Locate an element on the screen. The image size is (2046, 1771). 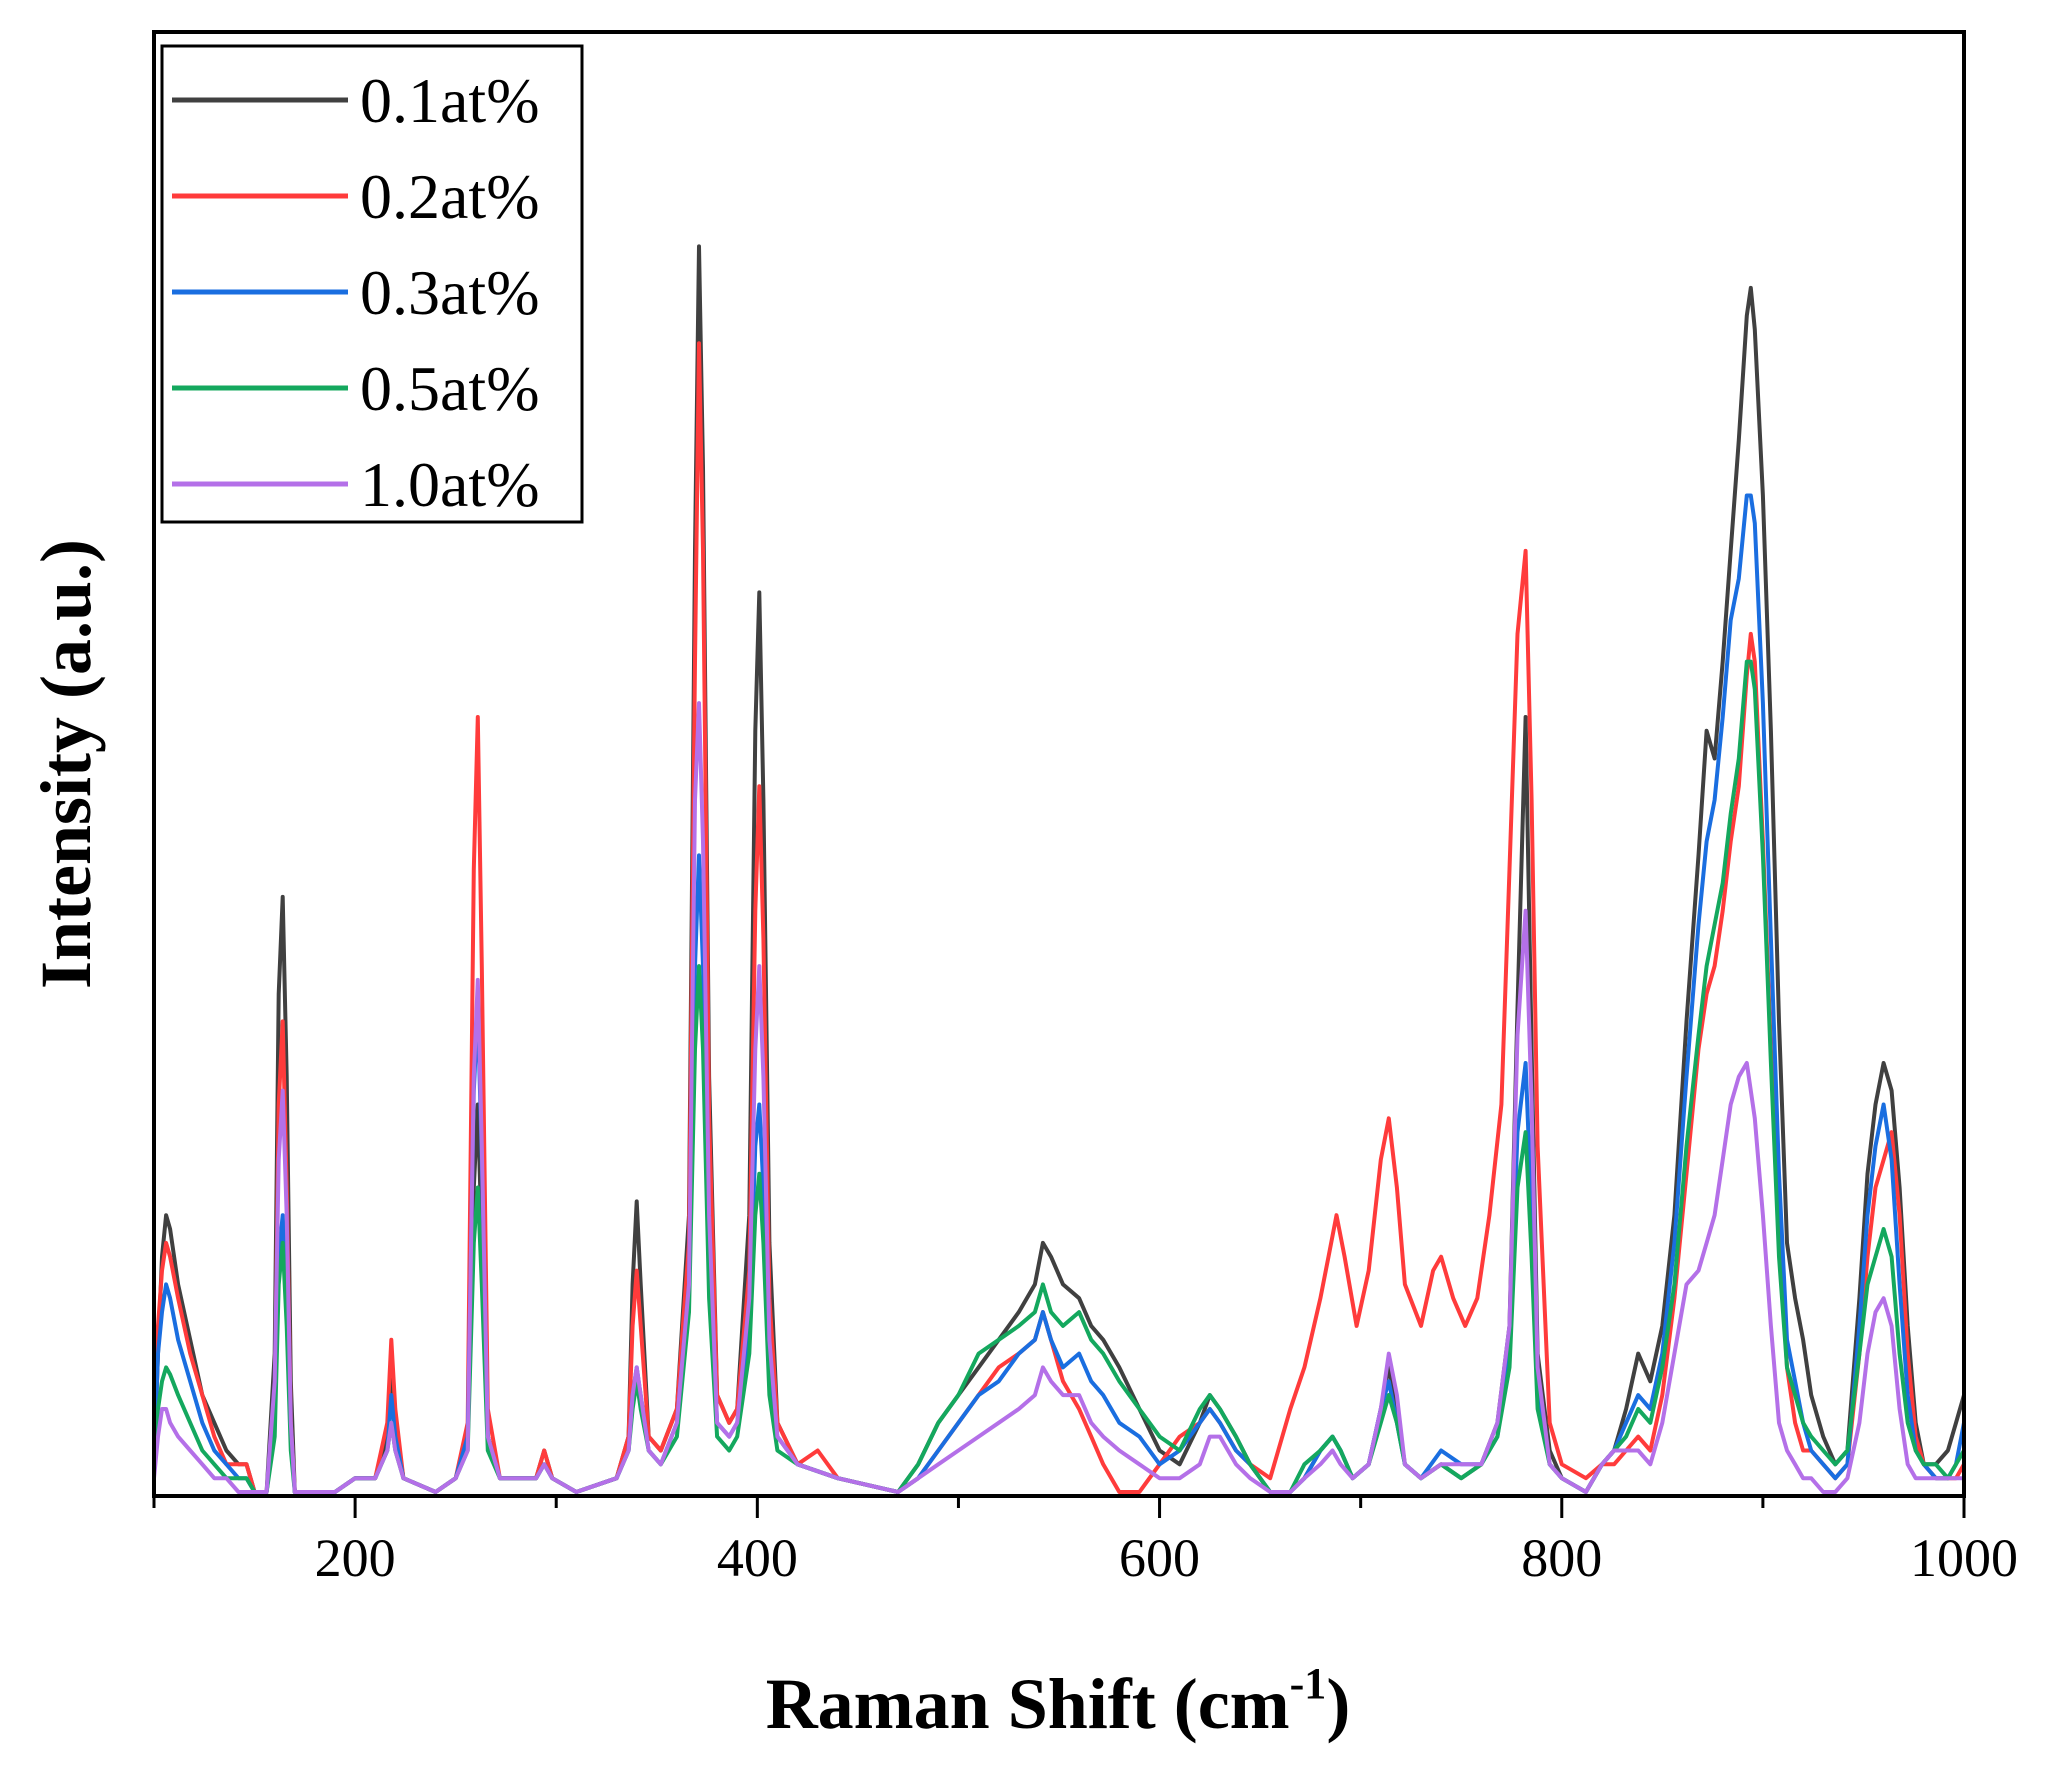
x-axis-title: Raman Shift (cm-1) is located at coordinates (1058, 1701).